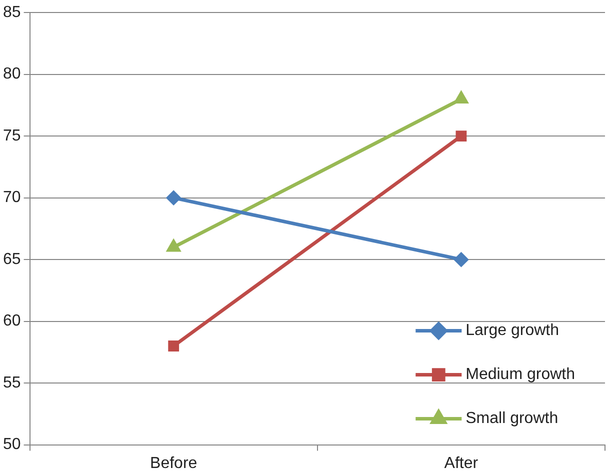  I want to click on legend-label: Small growth, so click(512, 419).